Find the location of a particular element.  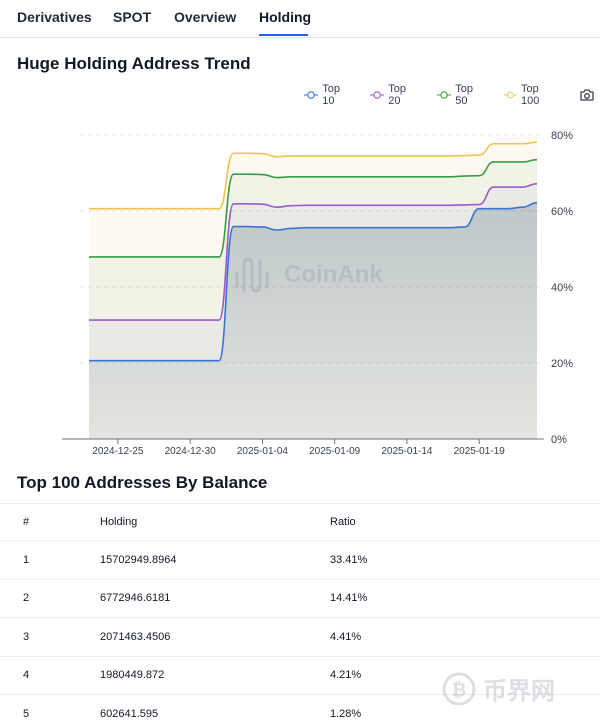

legend-swatch-top20 is located at coordinates (377, 95).